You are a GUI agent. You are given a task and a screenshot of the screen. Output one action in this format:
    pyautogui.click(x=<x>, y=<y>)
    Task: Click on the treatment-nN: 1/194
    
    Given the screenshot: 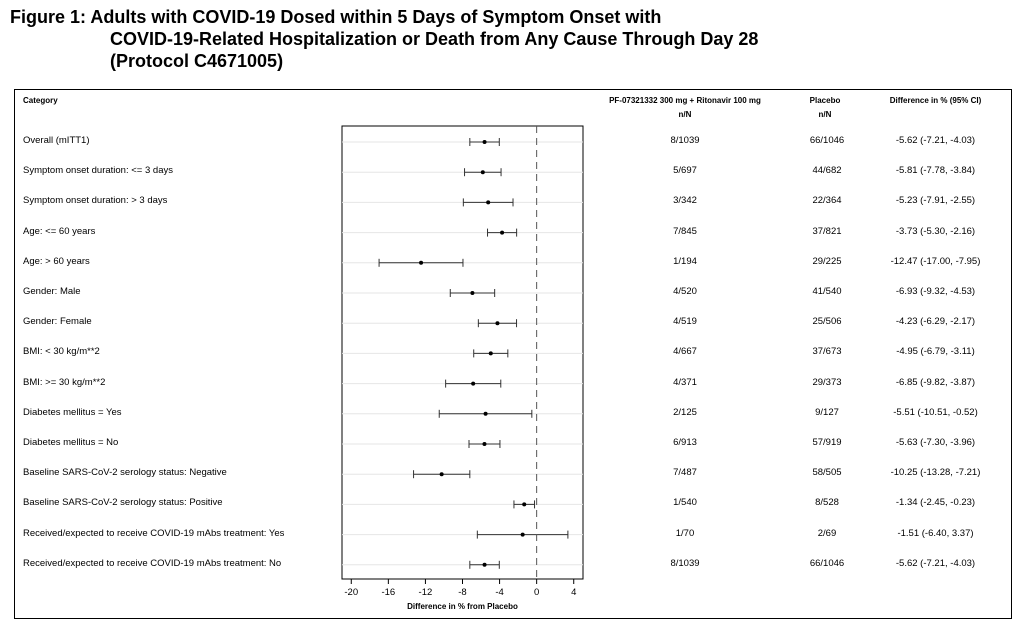 What is the action you would take?
    pyautogui.click(x=685, y=261)
    